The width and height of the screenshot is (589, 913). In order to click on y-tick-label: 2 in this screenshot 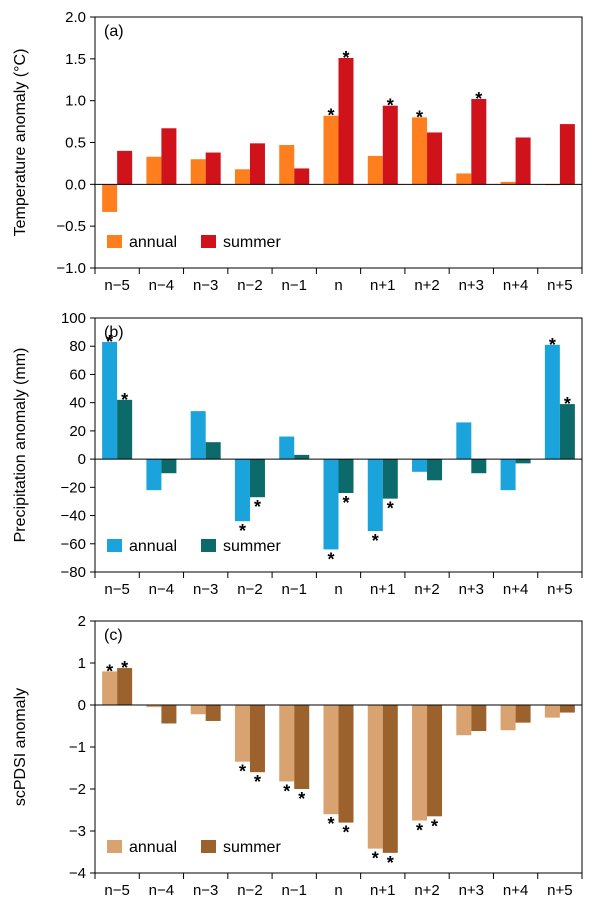, I will do `click(82, 621)`.